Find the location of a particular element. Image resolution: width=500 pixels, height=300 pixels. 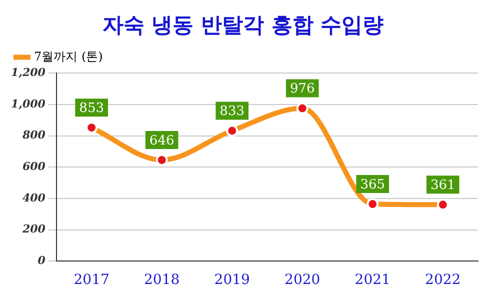

data-label: 833 is located at coordinates (232, 112).